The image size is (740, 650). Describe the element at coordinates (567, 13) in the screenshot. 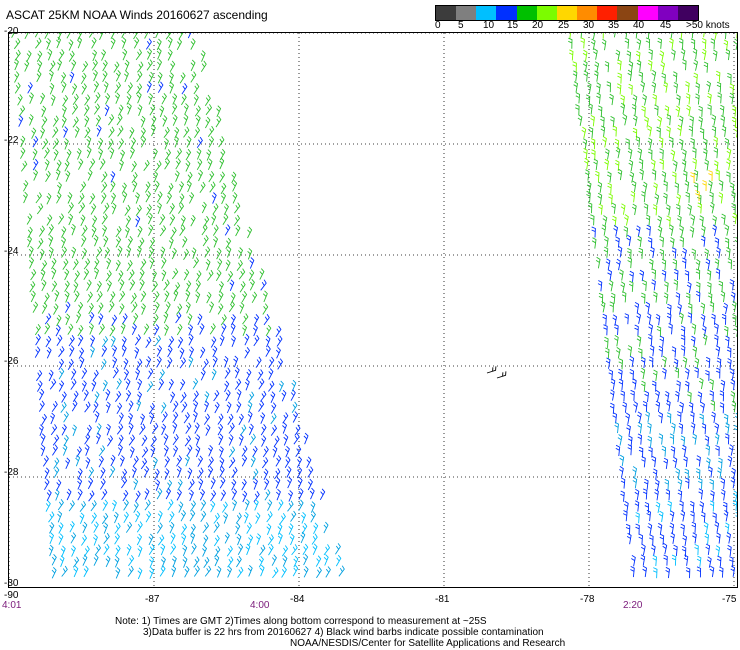

I see `color-legend` at that location.